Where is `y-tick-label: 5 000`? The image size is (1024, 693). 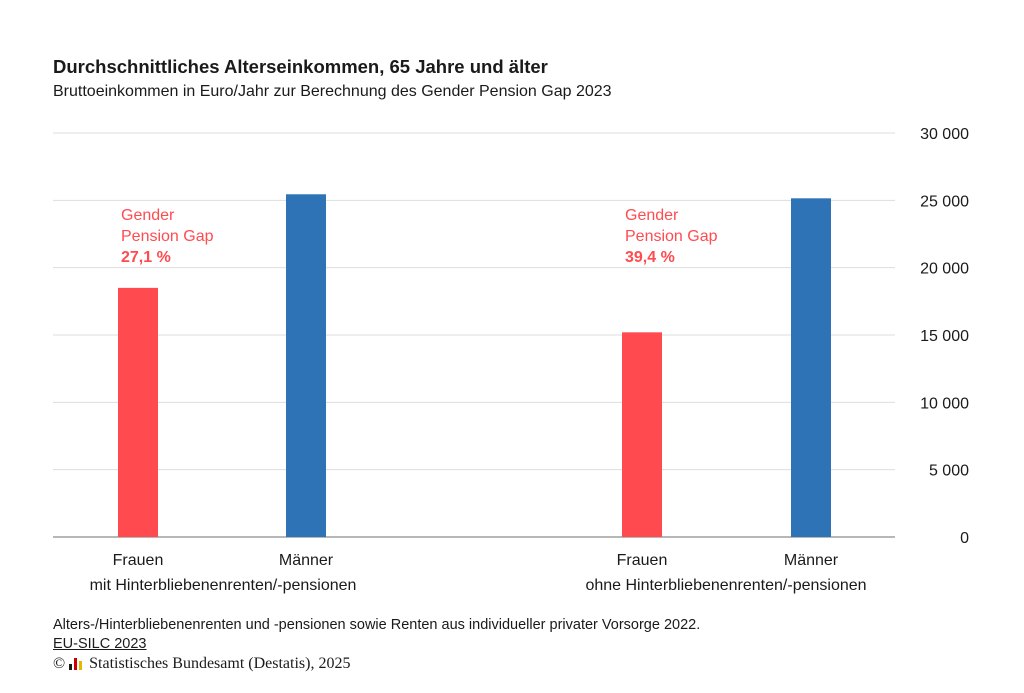 y-tick-label: 5 000 is located at coordinates (949, 471).